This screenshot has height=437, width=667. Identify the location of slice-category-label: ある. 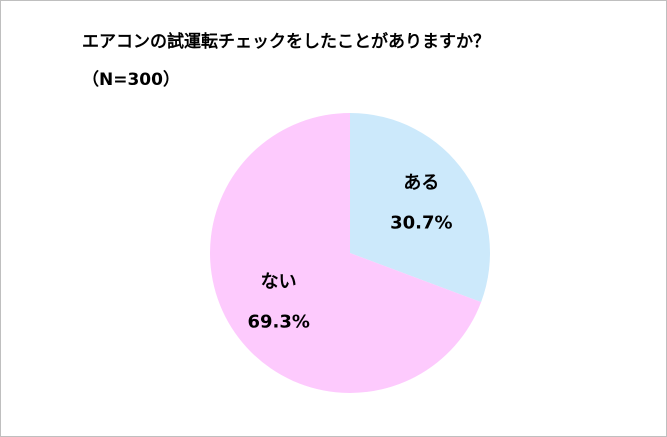
(421, 183).